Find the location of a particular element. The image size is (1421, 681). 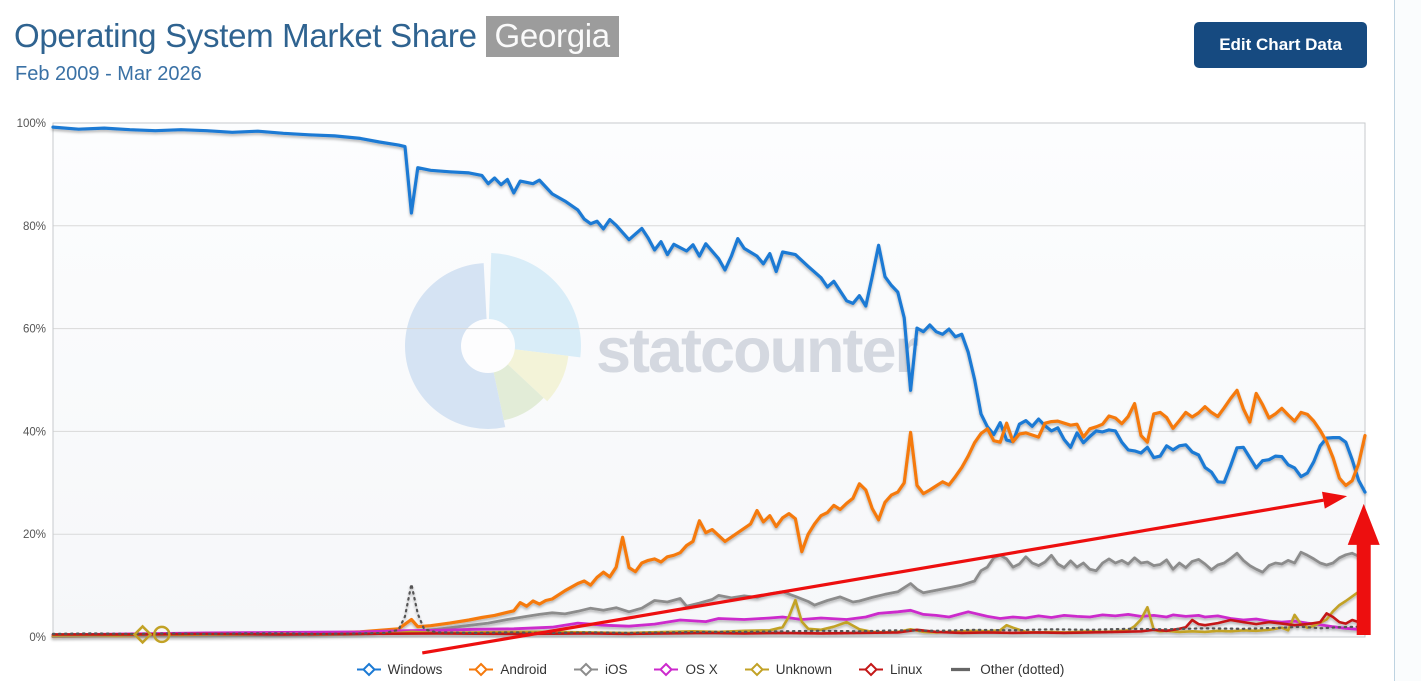

surge-arrow-up is located at coordinates (1363, 569).